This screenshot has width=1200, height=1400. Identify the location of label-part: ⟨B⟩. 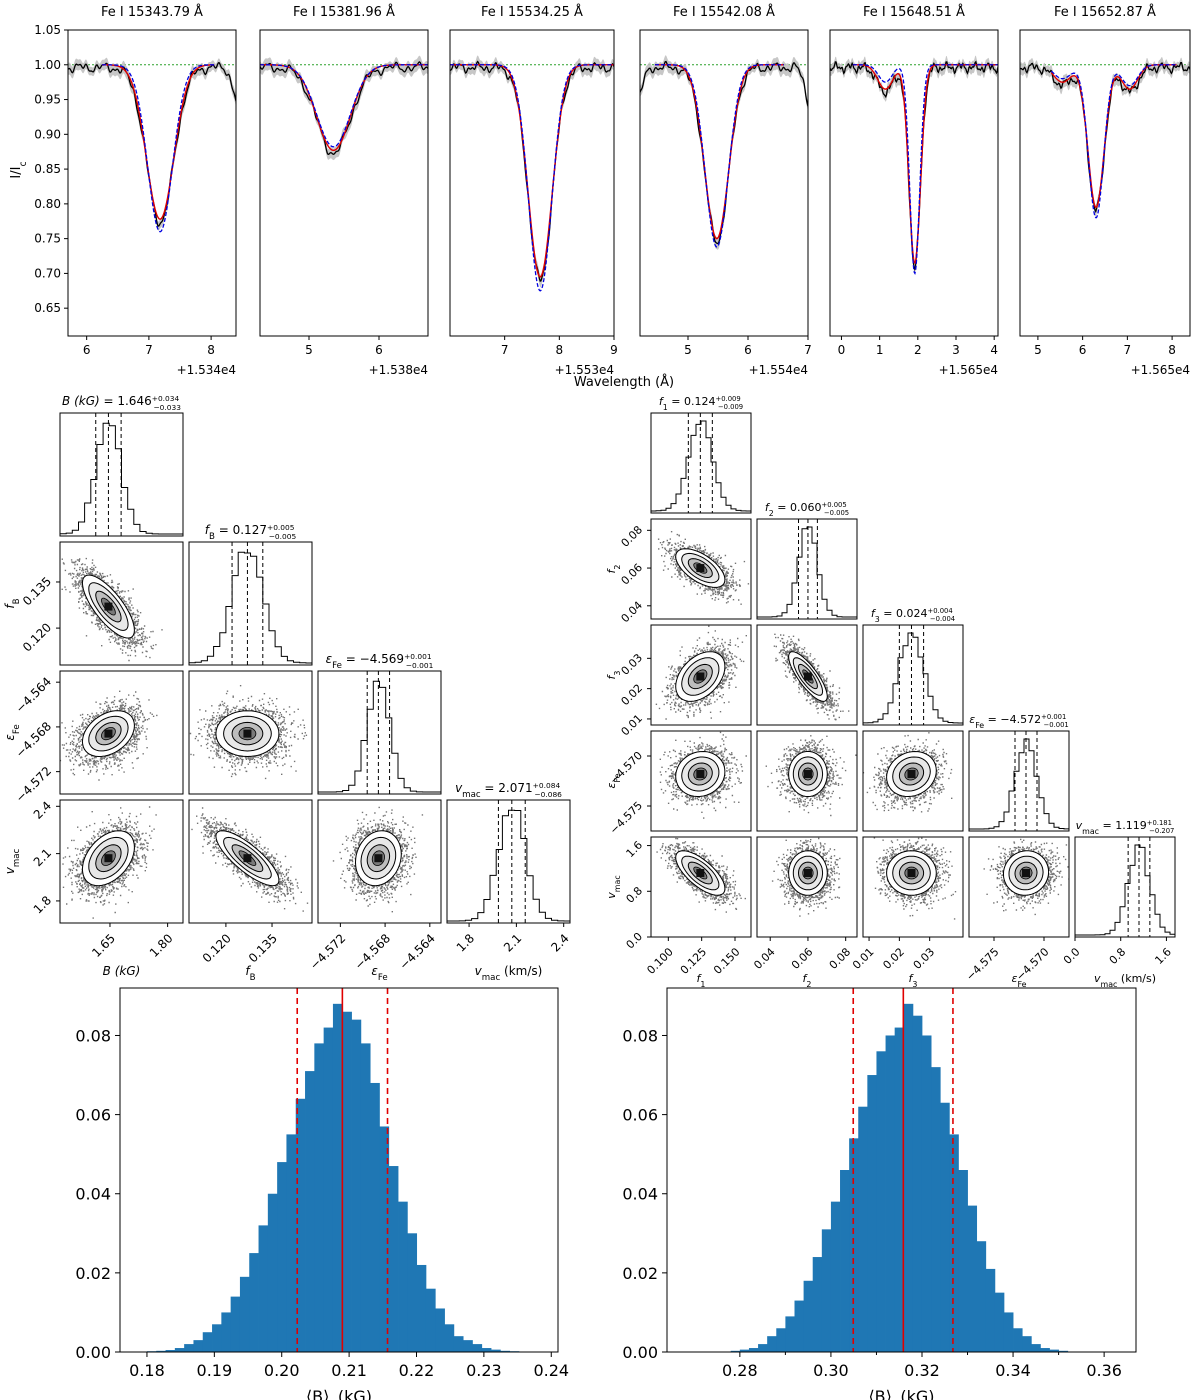
(879, 1393).